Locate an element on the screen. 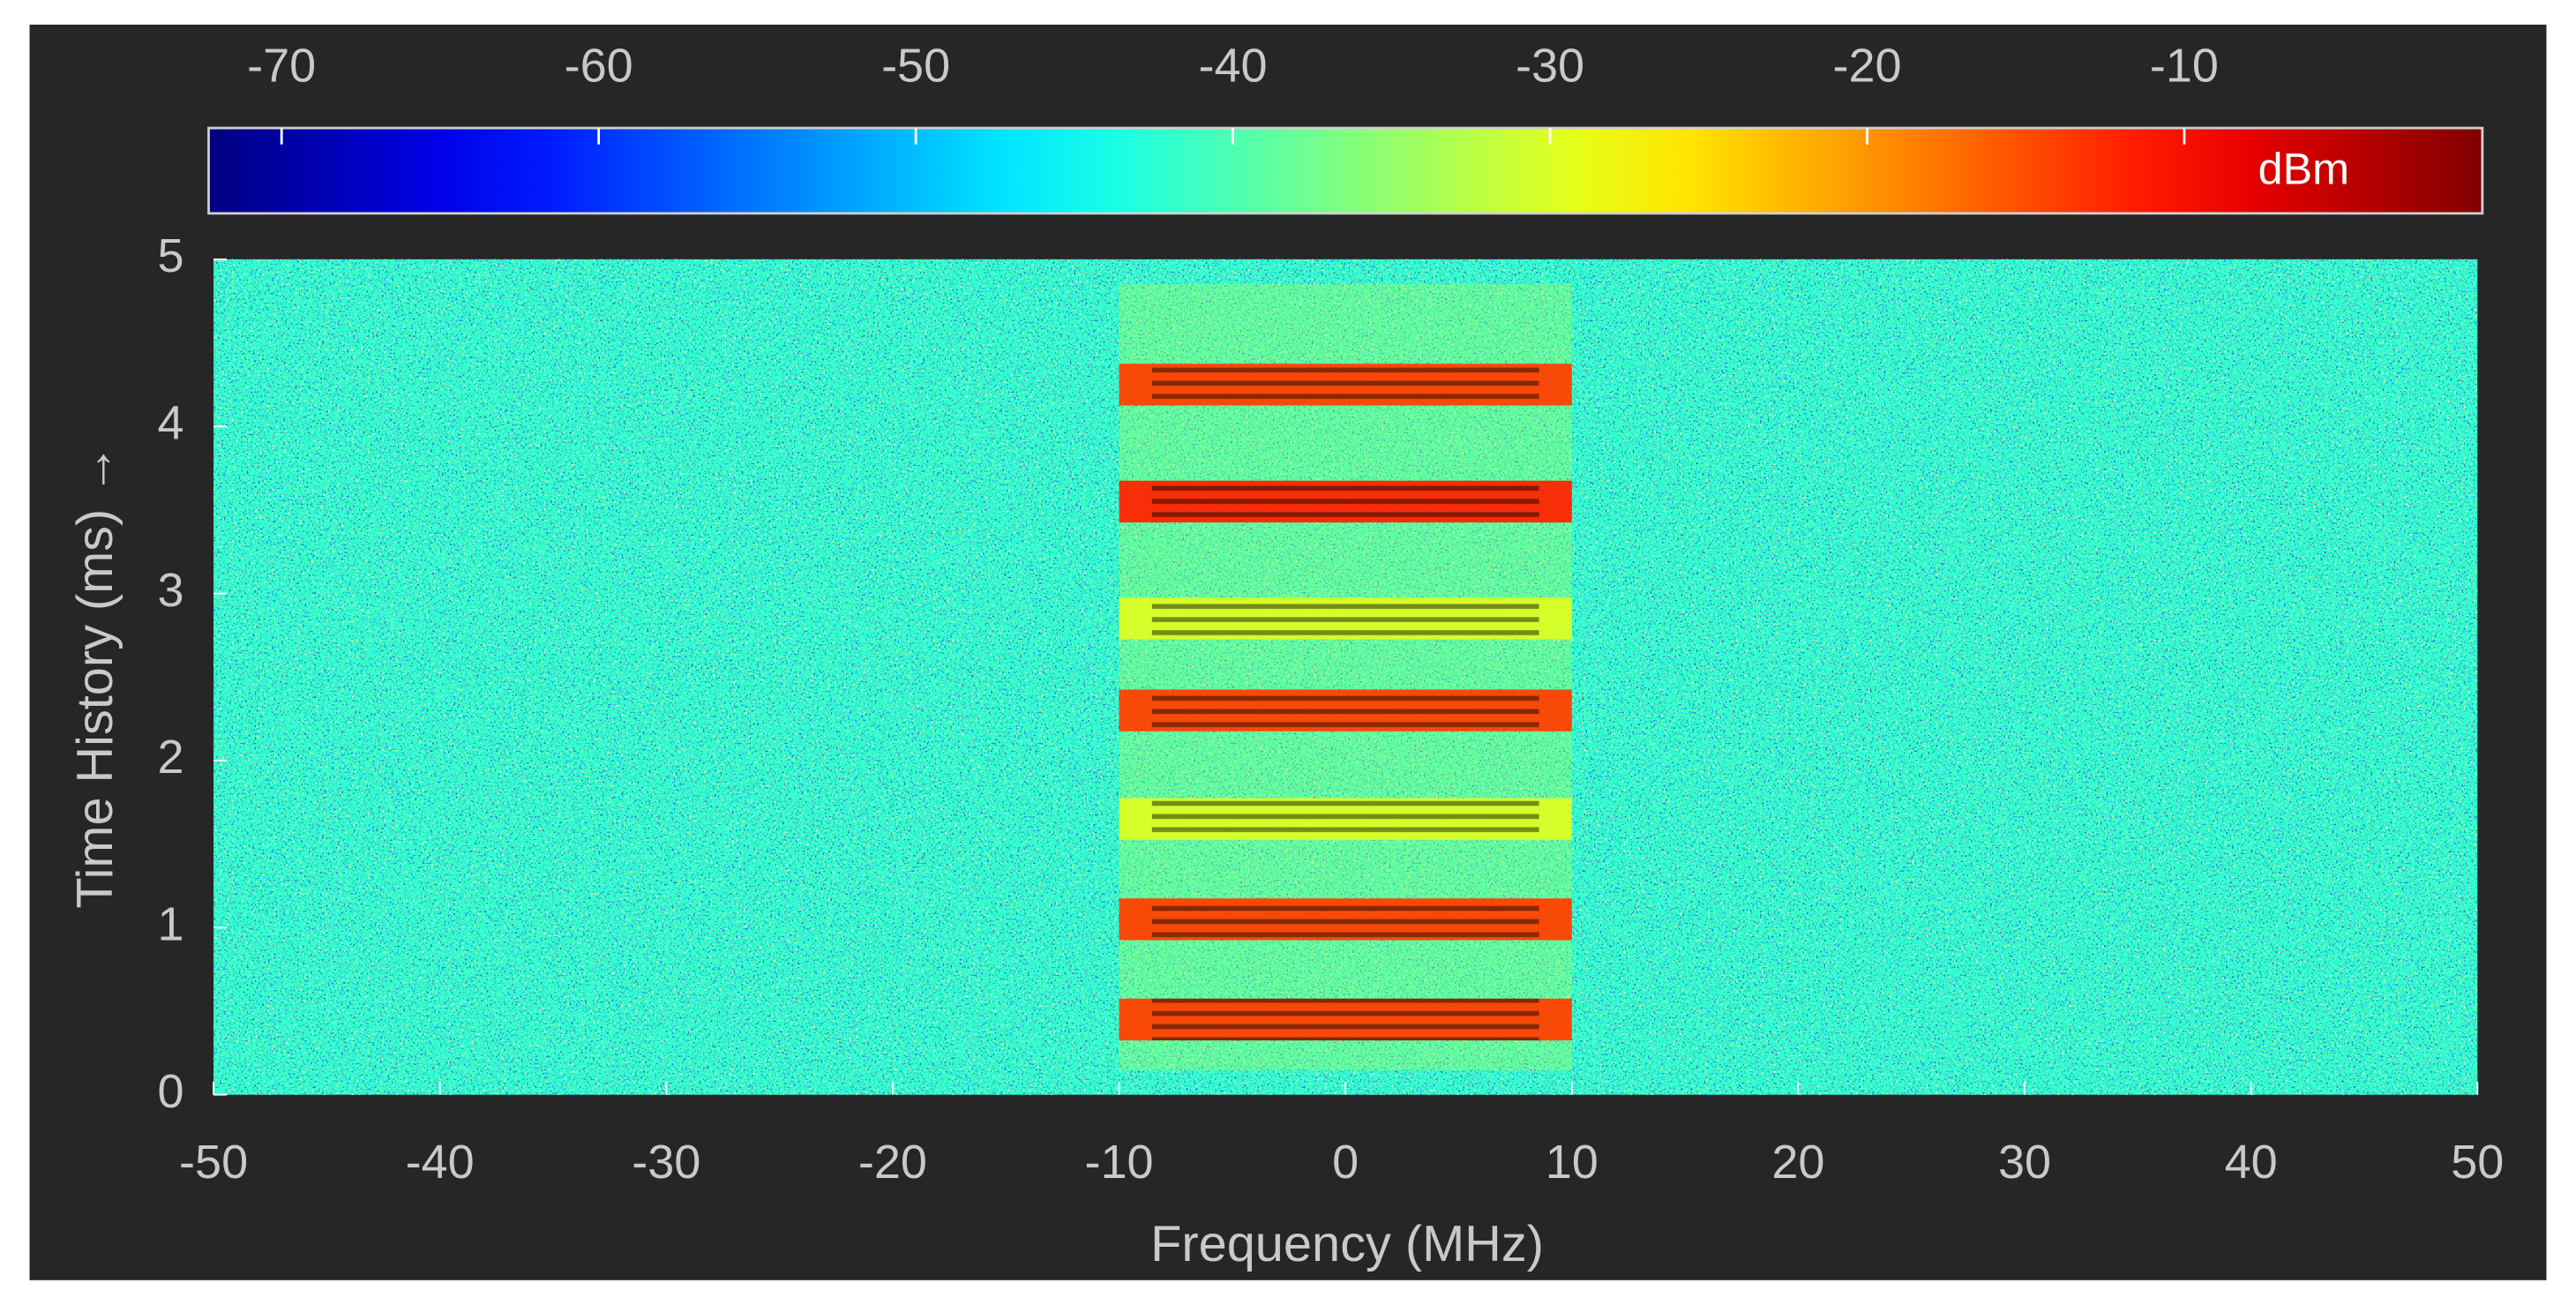  y-tick-label: 1 is located at coordinates (171, 924).